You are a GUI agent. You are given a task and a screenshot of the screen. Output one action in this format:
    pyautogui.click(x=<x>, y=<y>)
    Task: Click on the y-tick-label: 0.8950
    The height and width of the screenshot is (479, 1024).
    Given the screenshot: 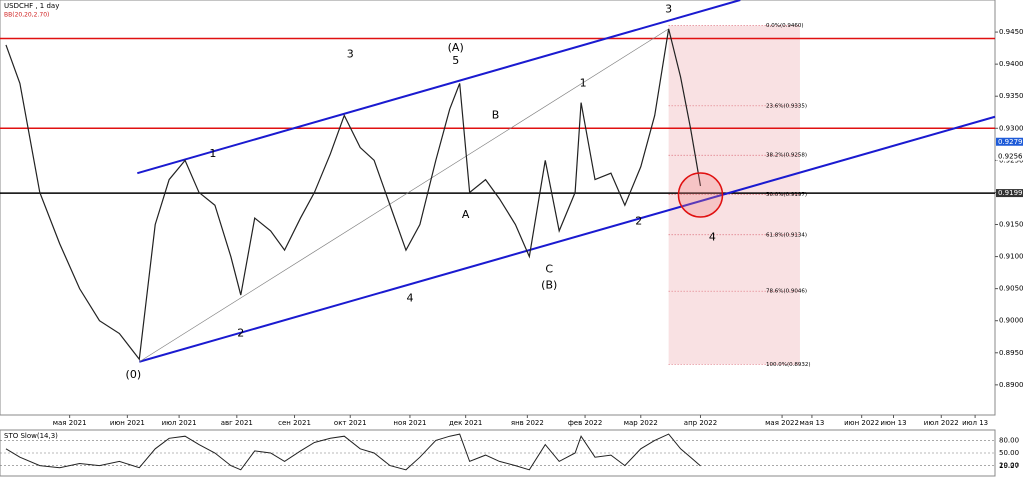 What is the action you would take?
    pyautogui.click(x=1011, y=353)
    